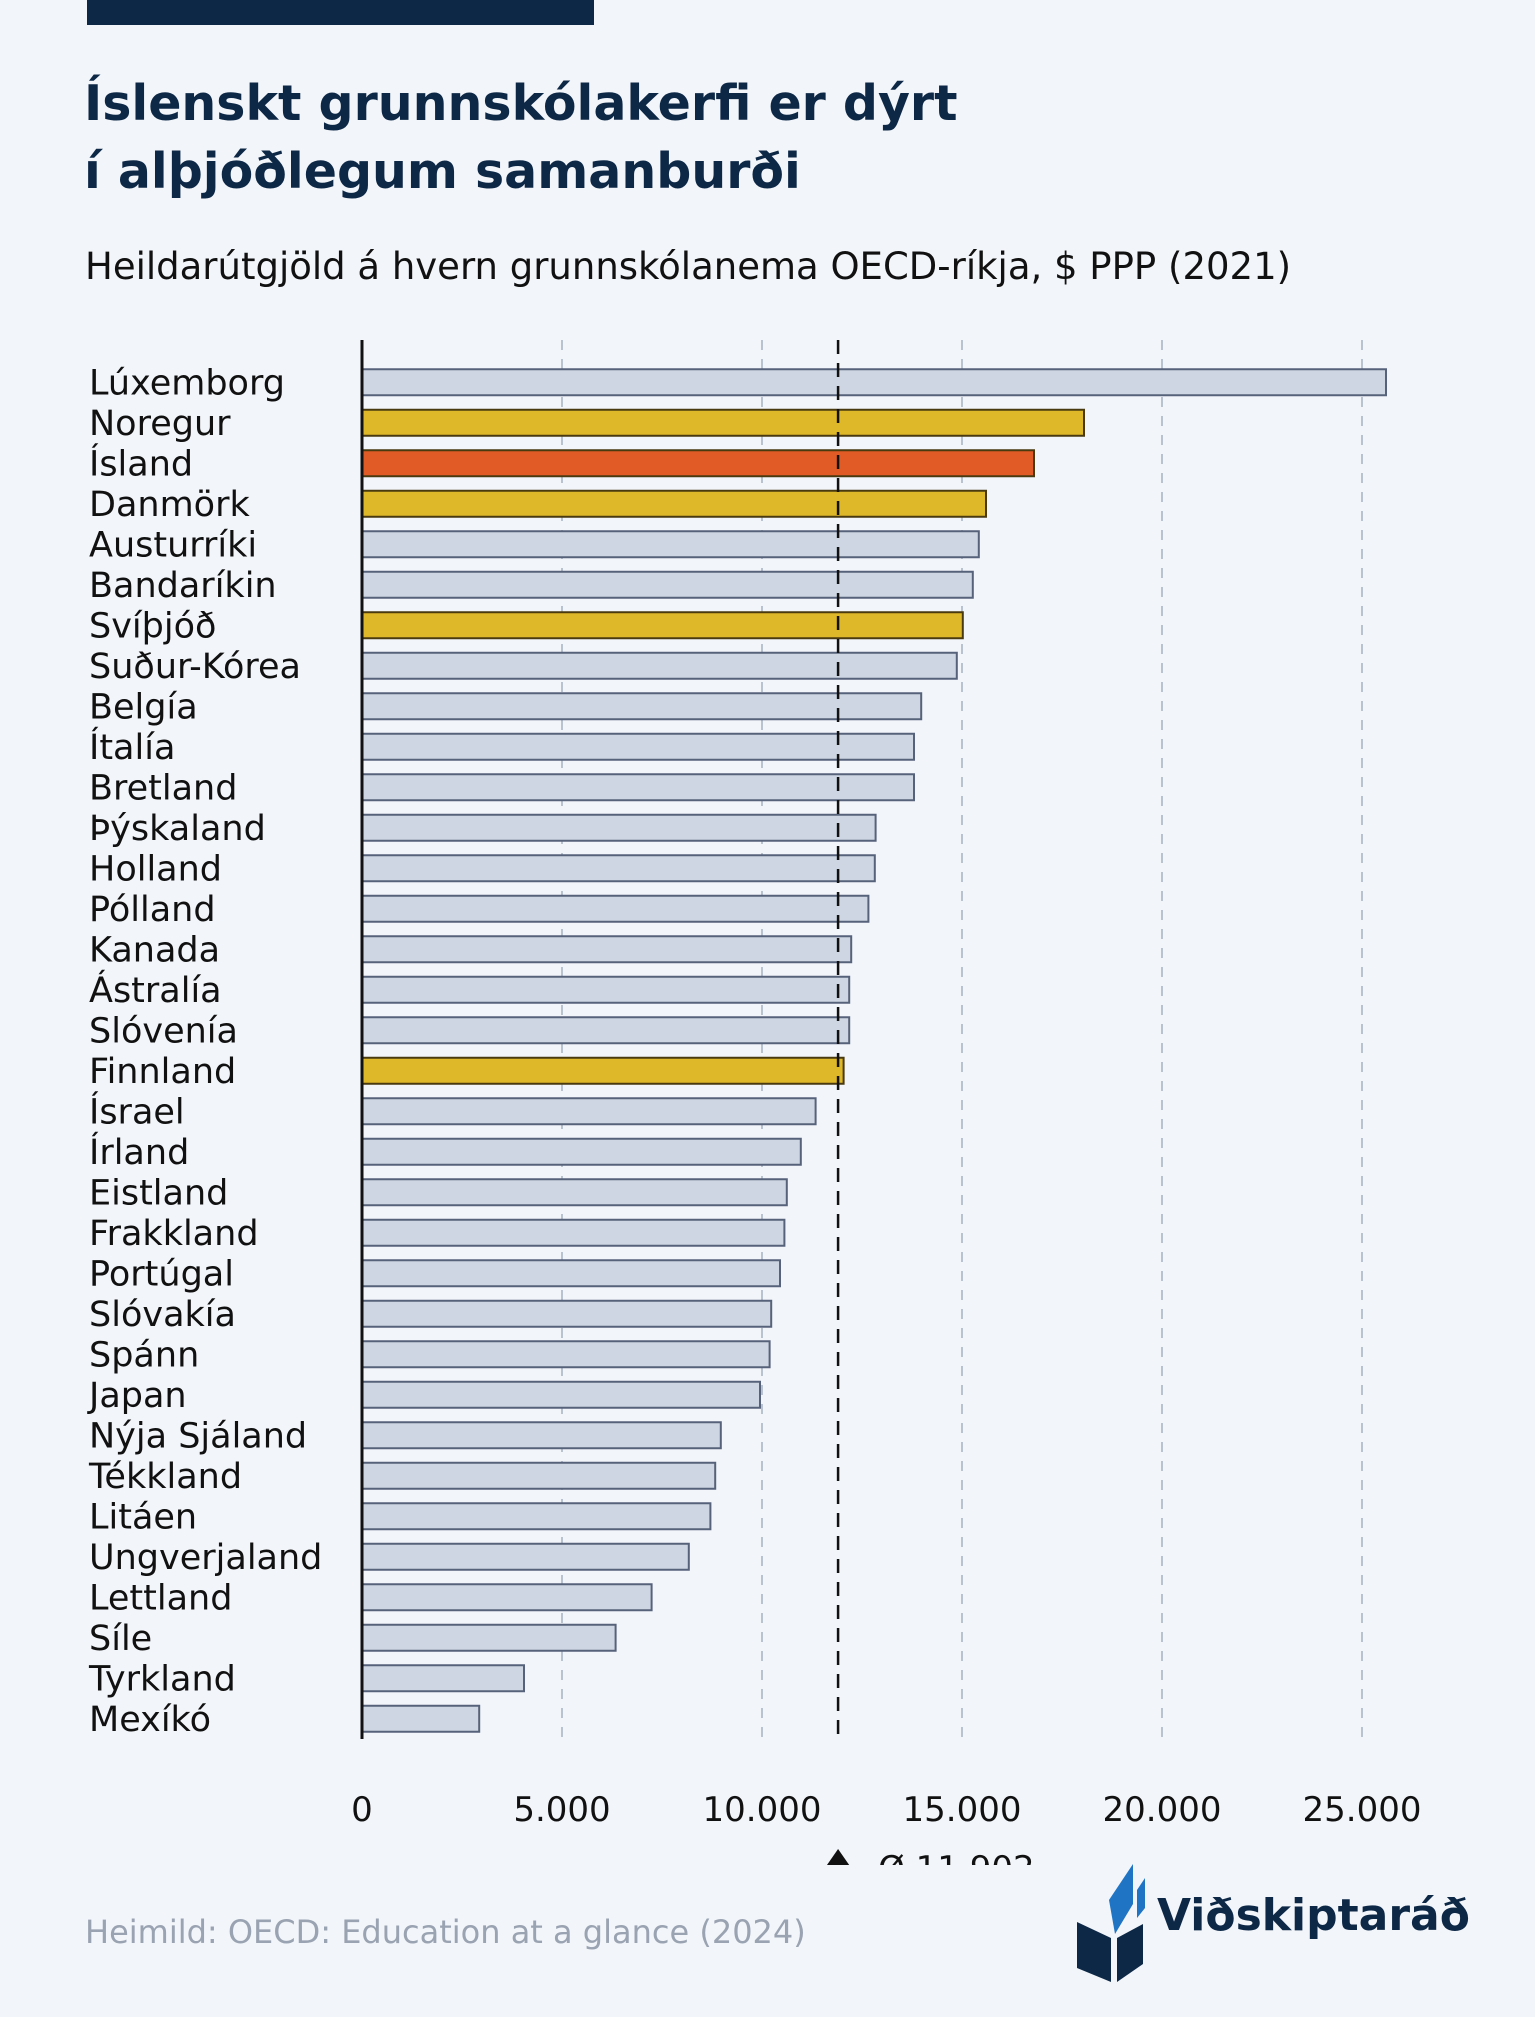 The height and width of the screenshot is (2017, 1535). What do you see at coordinates (198, 1436) in the screenshot?
I see `category-label: Nýja Sjáland` at bounding box center [198, 1436].